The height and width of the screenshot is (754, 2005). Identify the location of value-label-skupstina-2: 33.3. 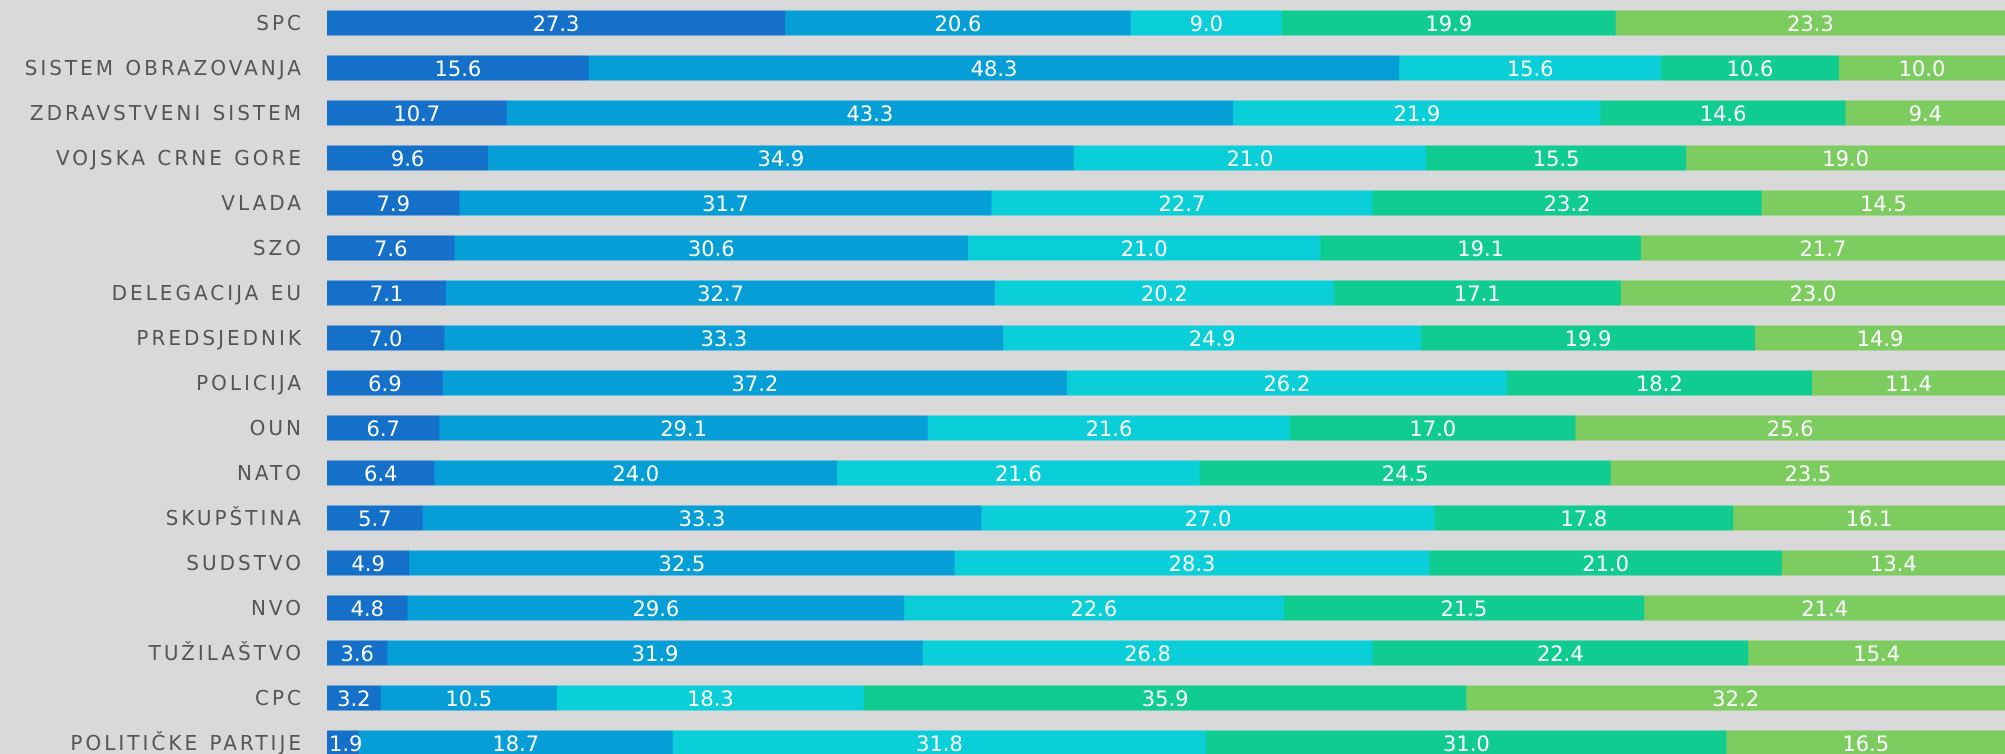
(702, 519).